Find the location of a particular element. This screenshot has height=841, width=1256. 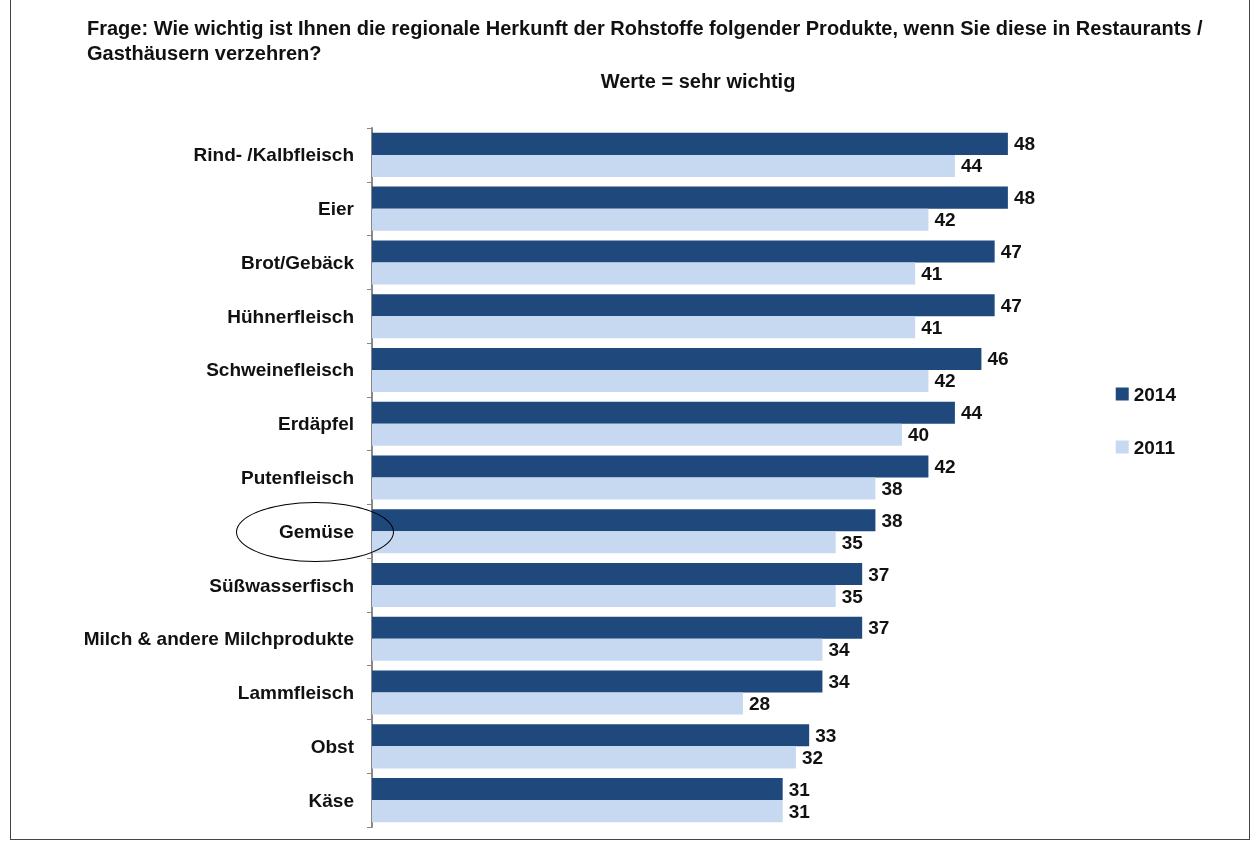

data-label: 32 is located at coordinates (812, 757).